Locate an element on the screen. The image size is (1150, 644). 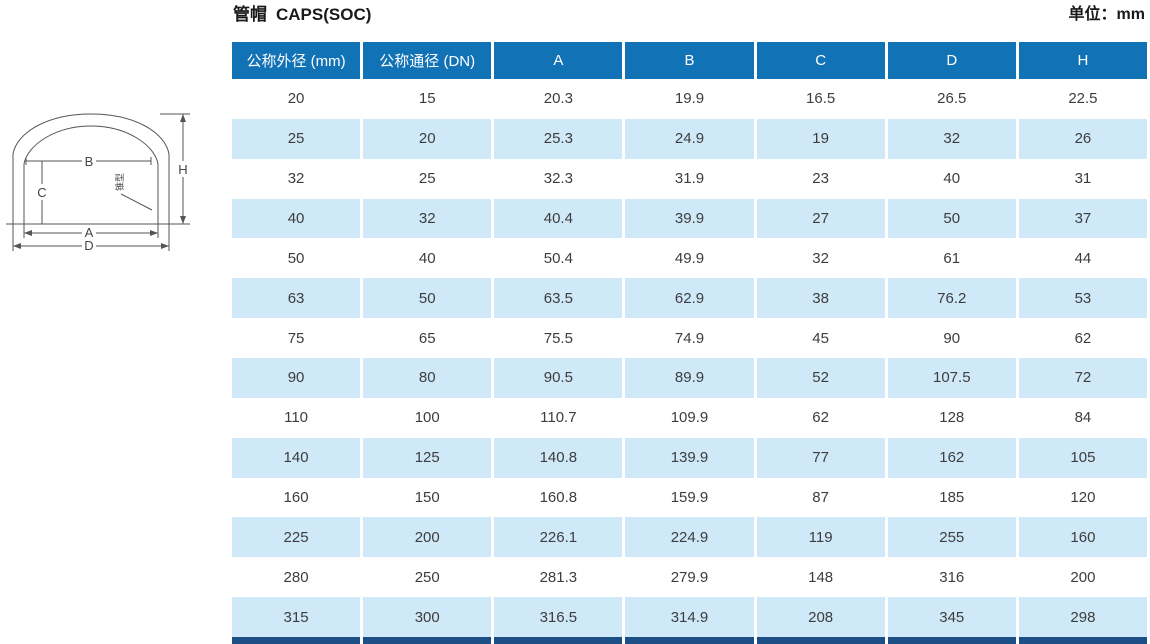
table-cell-outer-diameter: 140 is located at coordinates (296, 457).